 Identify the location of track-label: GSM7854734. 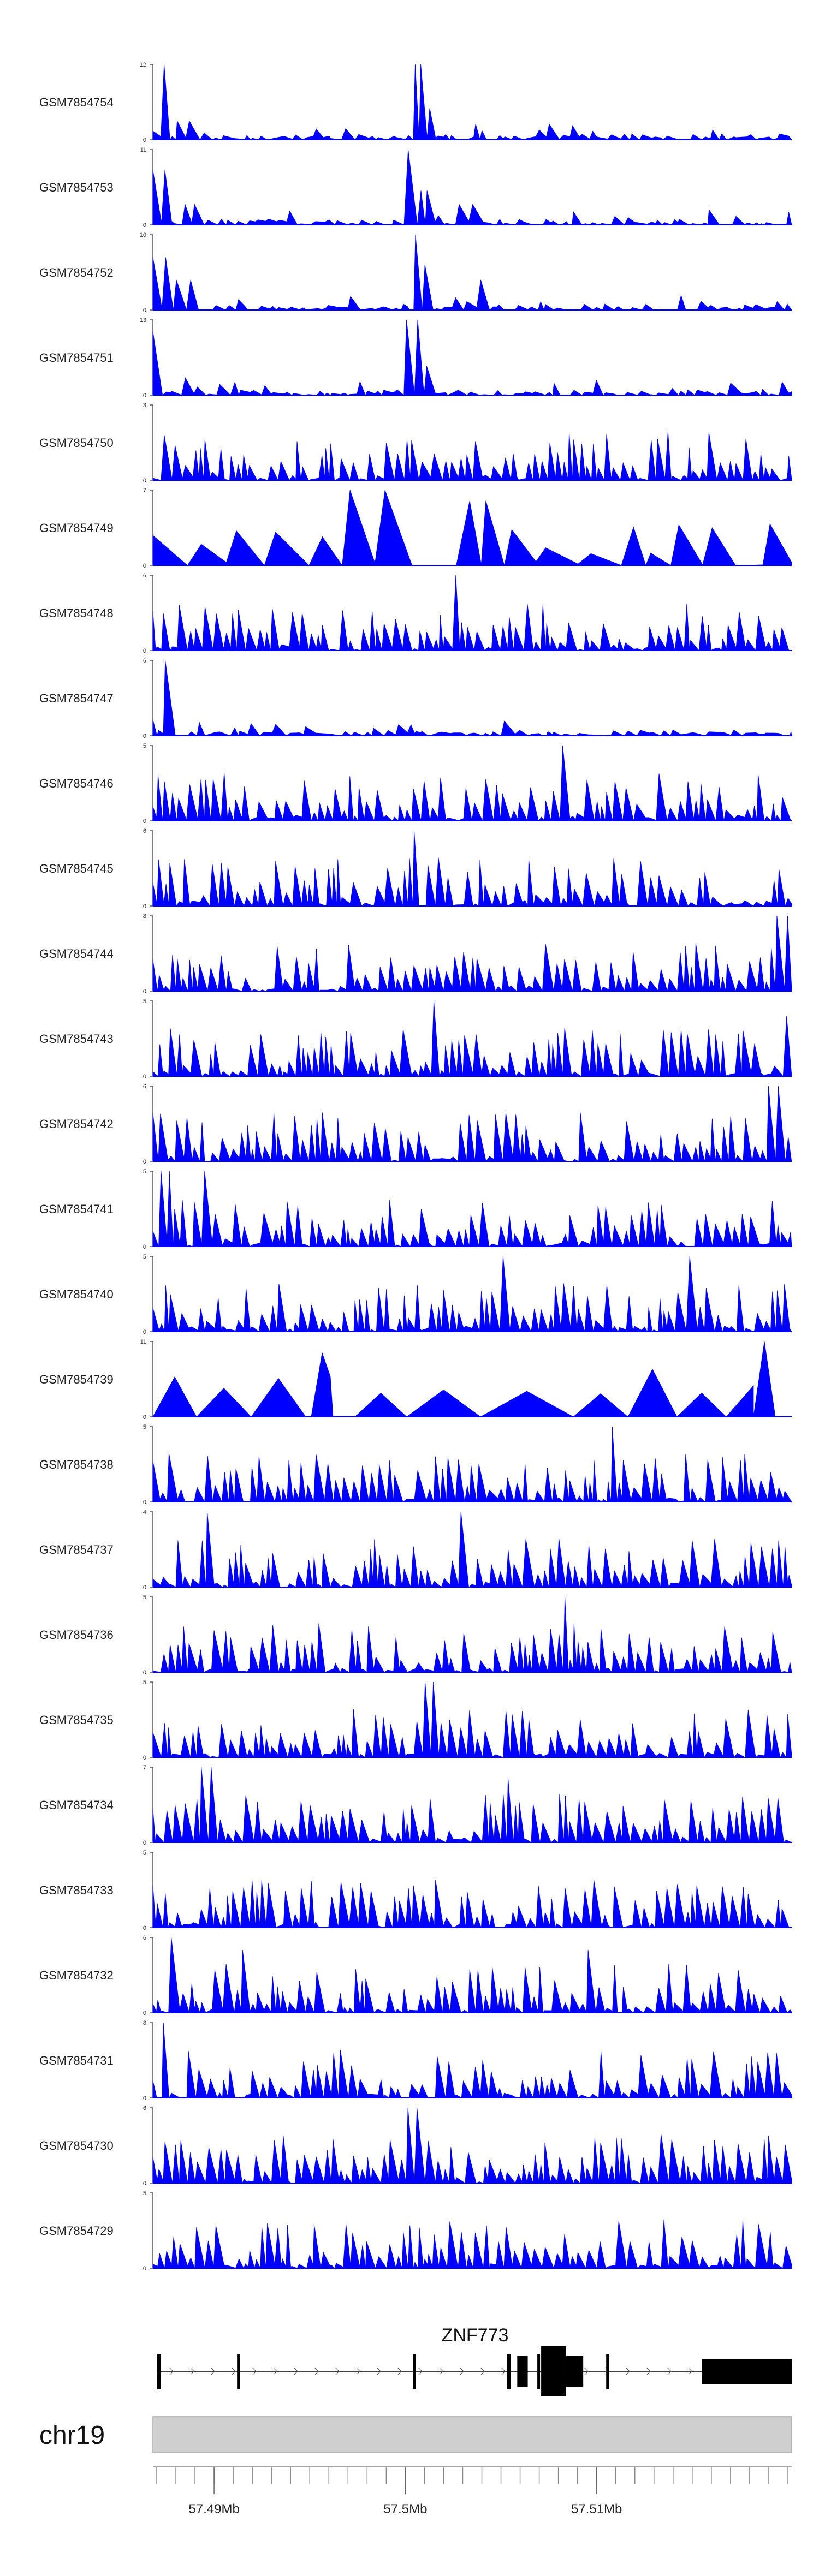
(76, 1805).